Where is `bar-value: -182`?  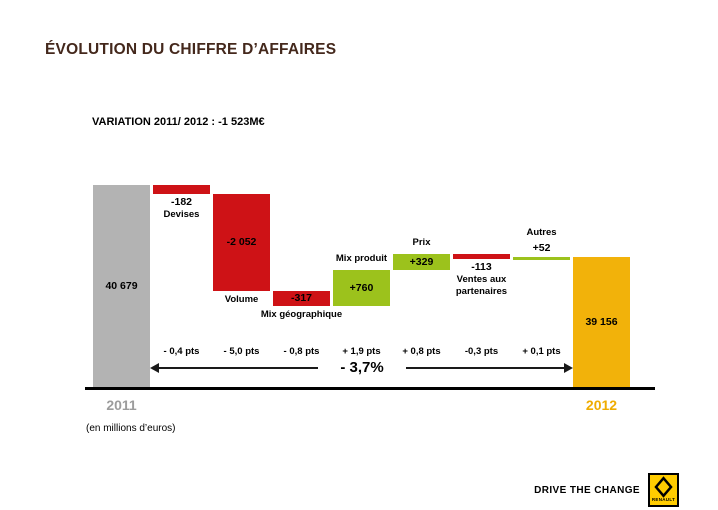
bar-value: -182 is located at coordinates (181, 201).